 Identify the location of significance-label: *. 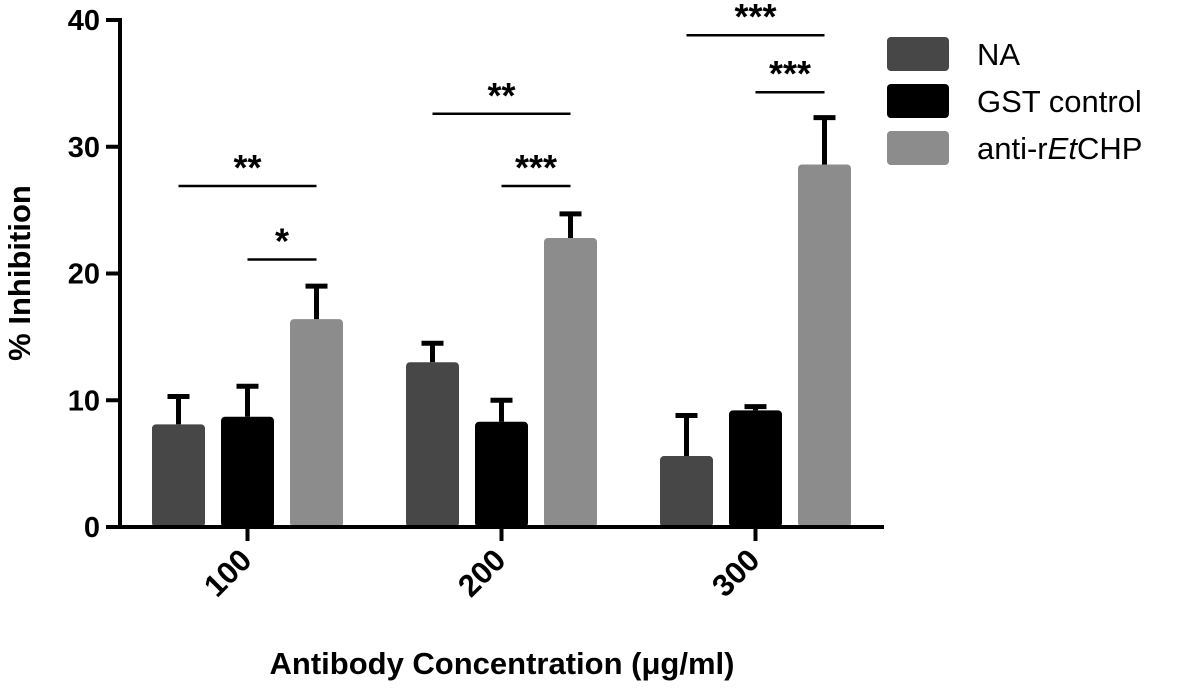
(282, 241).